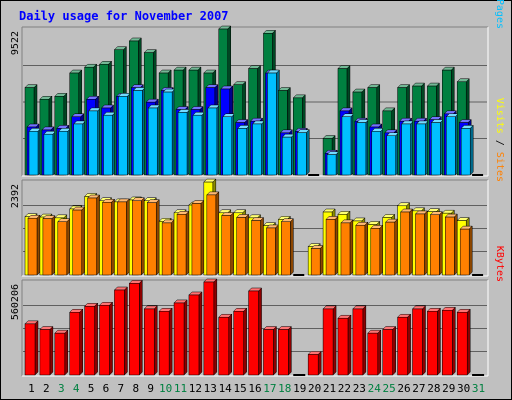  What do you see at coordinates (424, 340) in the screenshot?
I see `bar-kbytes-27-side` at bounding box center [424, 340].